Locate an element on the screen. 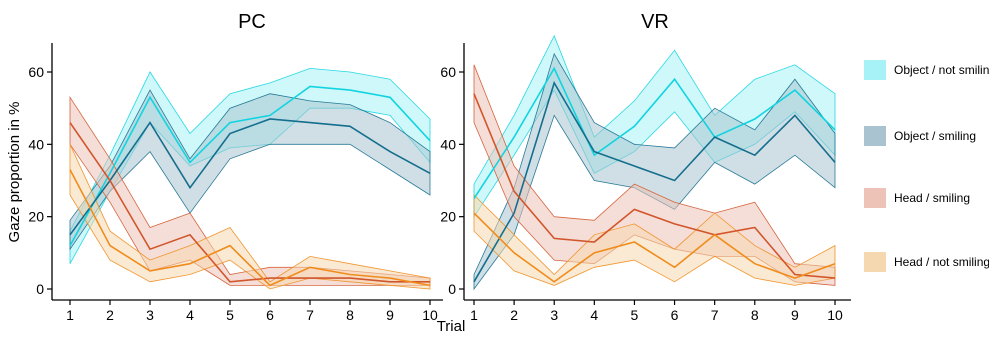 This screenshot has height=337, width=989. legend-label-object-not-smiling: Object / not smiling is located at coordinates (941, 70).